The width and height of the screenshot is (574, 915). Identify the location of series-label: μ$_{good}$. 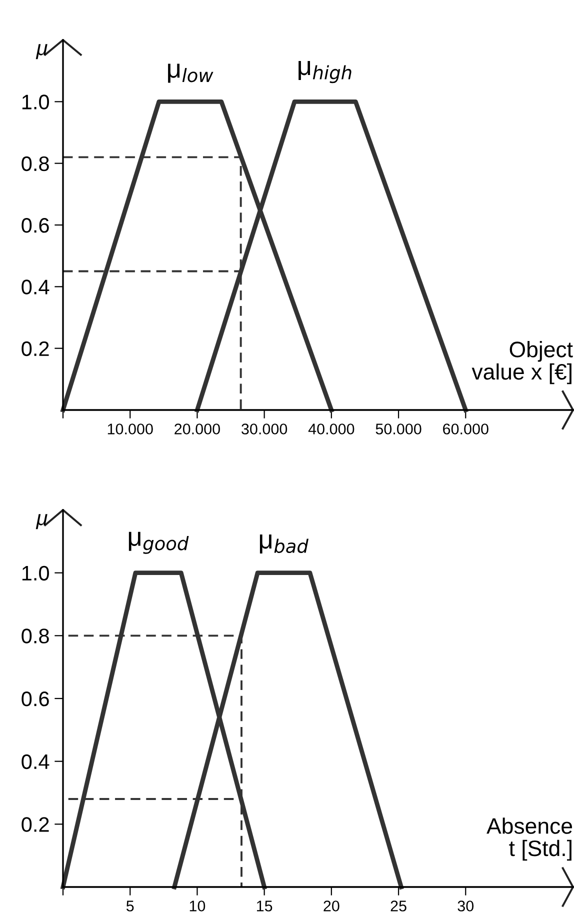
(158, 543).